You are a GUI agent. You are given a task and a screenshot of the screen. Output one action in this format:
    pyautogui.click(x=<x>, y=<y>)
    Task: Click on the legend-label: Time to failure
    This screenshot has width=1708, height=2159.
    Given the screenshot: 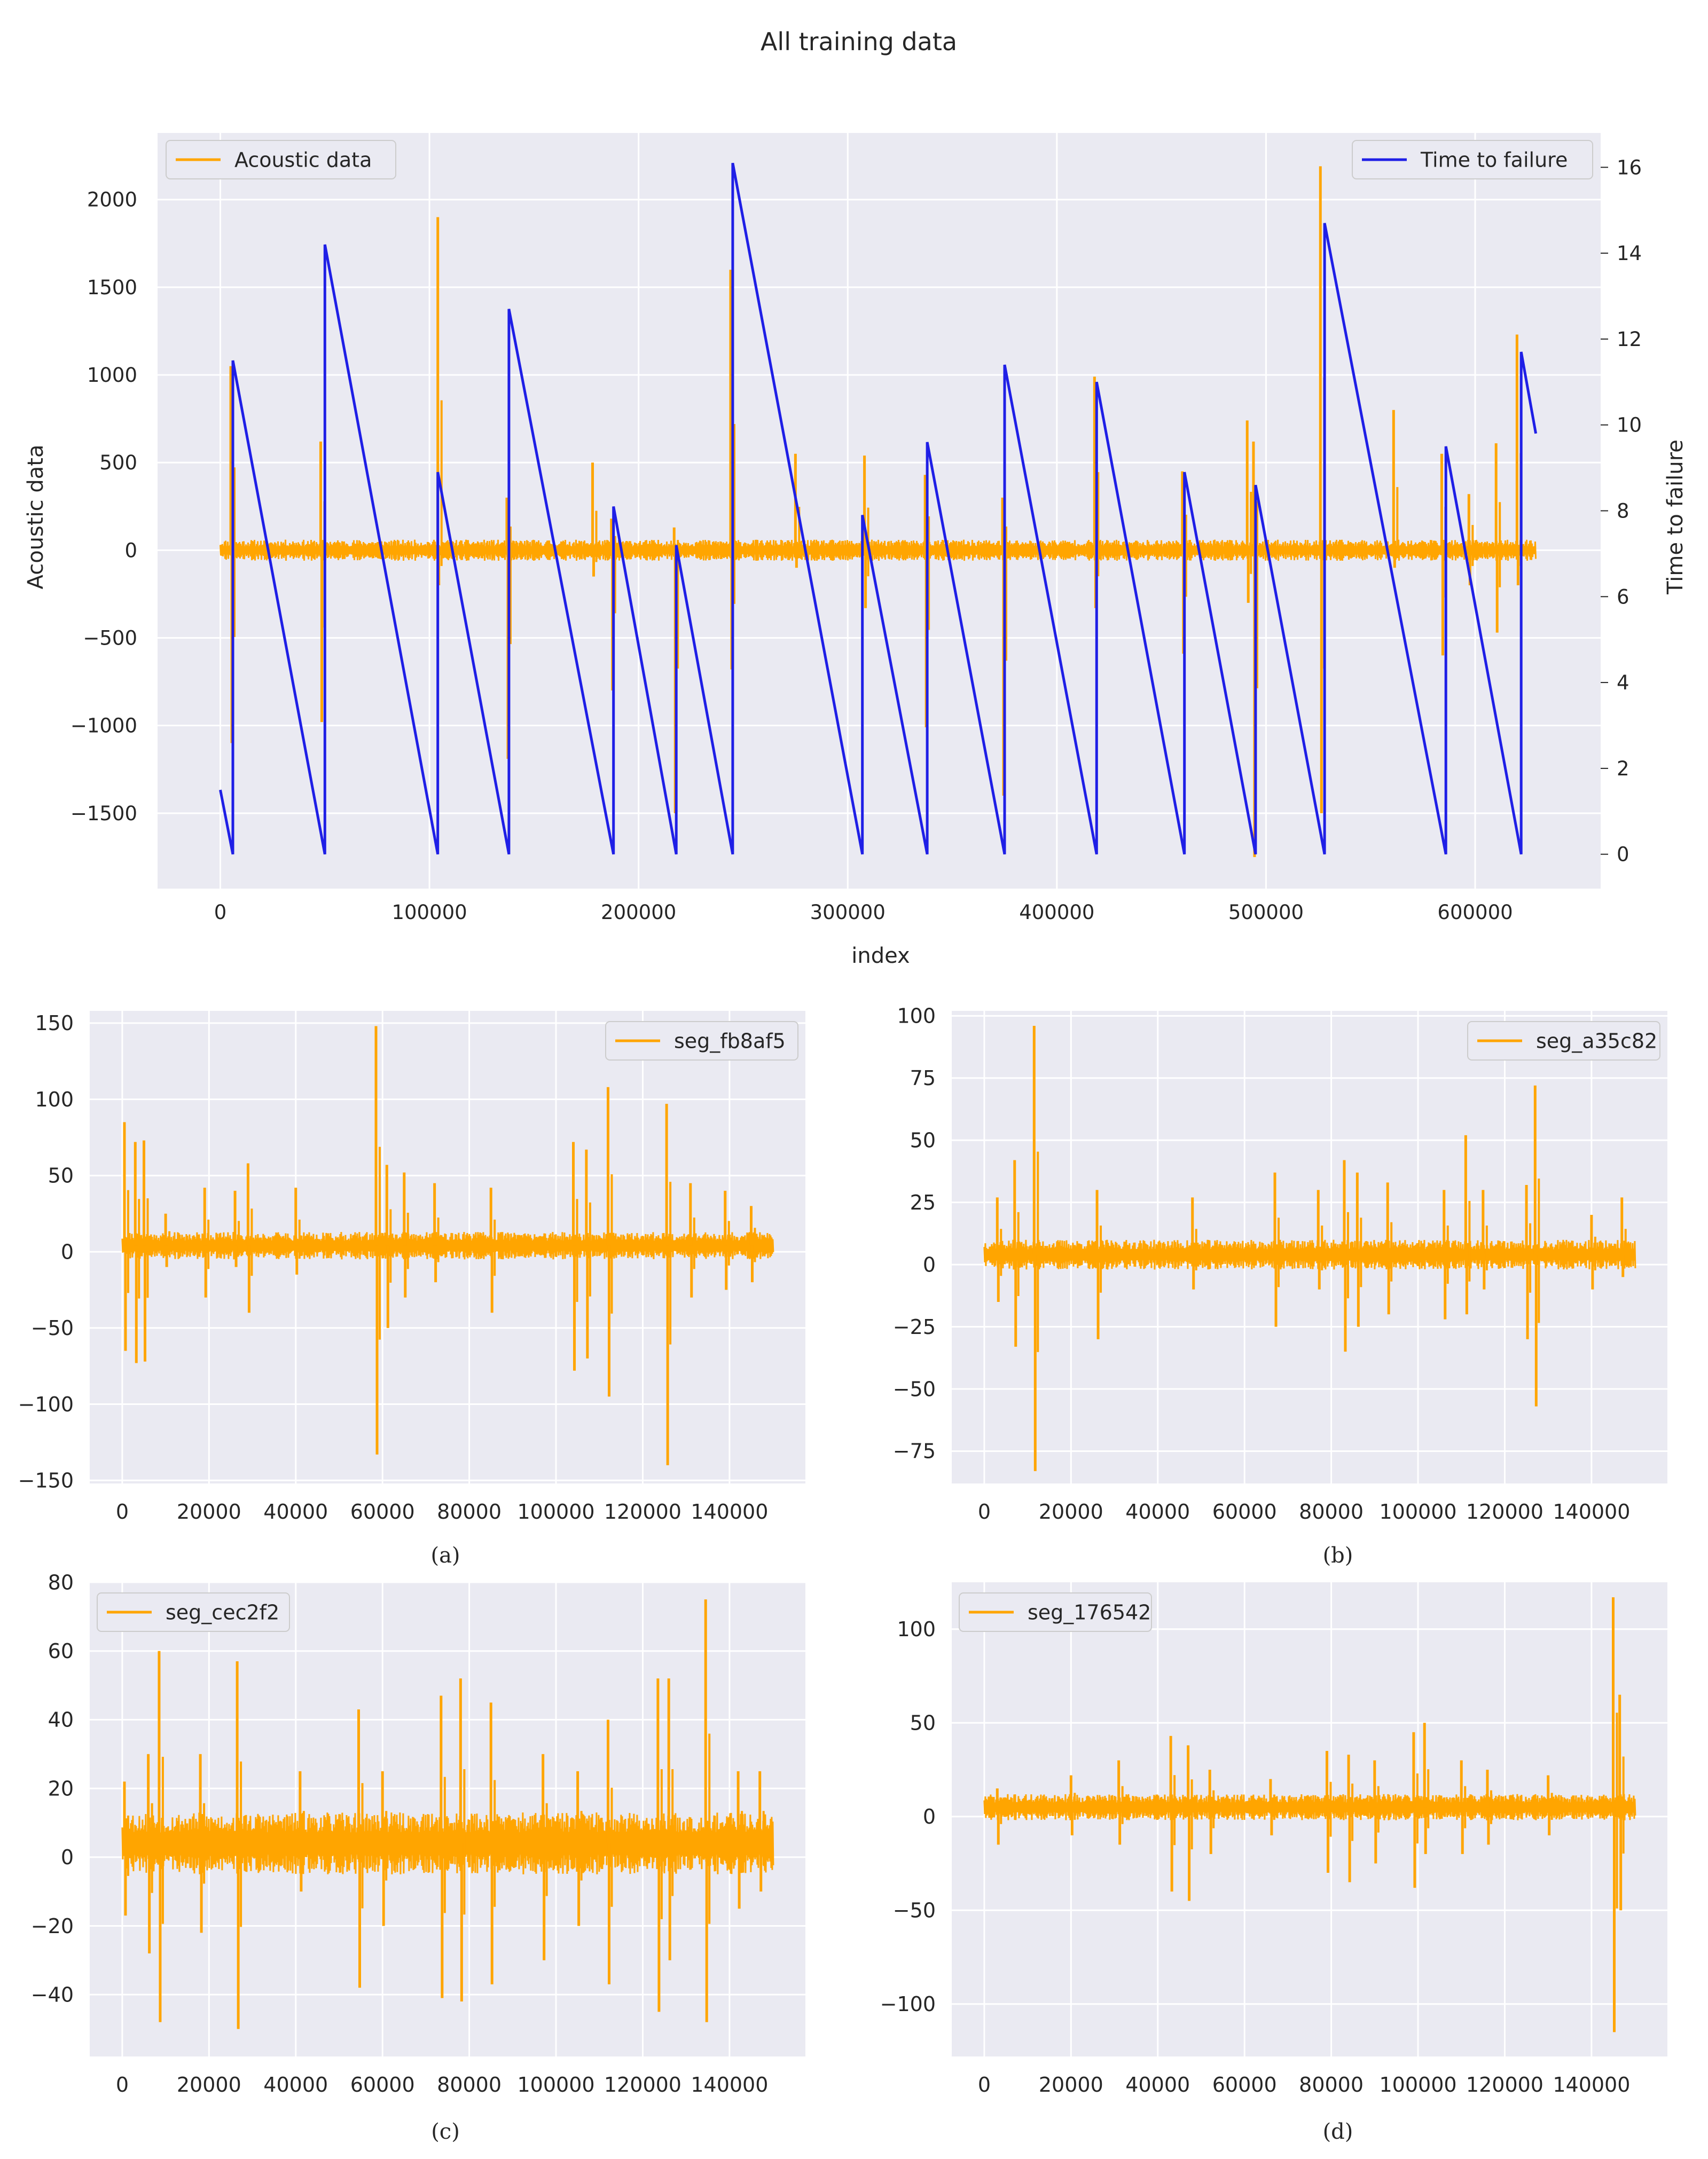 What is the action you would take?
    pyautogui.click(x=1494, y=160)
    